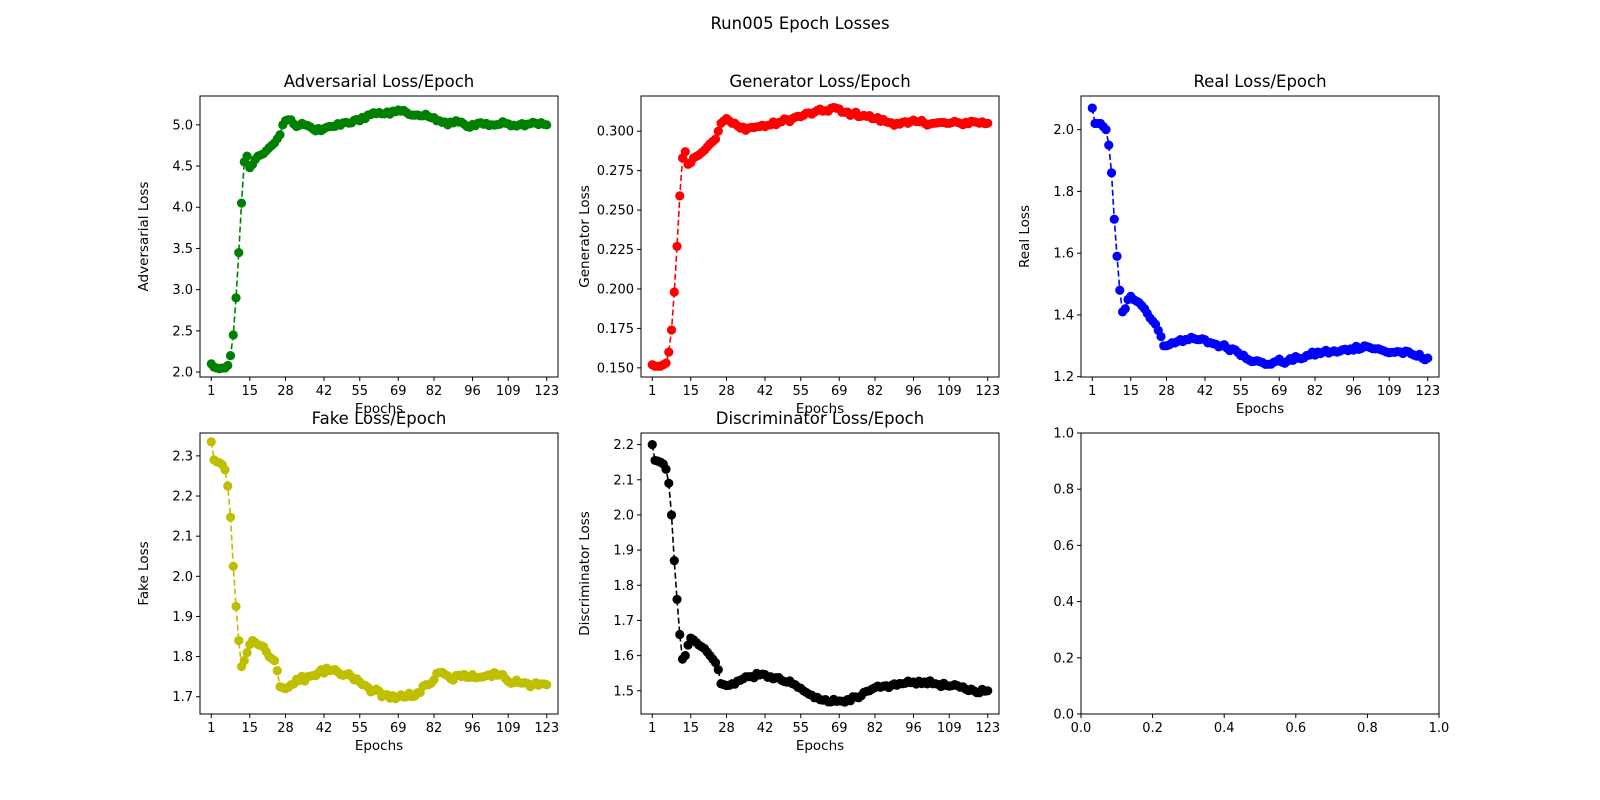 The image size is (1600, 800). Describe the element at coordinates (615, 250) in the screenshot. I see `y-tick-label: 0.225` at that location.